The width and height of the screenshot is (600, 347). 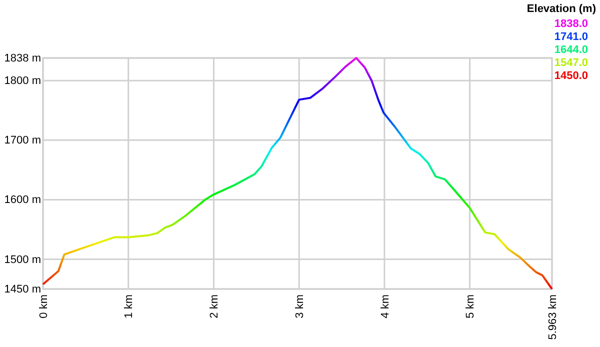 I want to click on x-tick-label: 3 km, so click(x=300, y=306).